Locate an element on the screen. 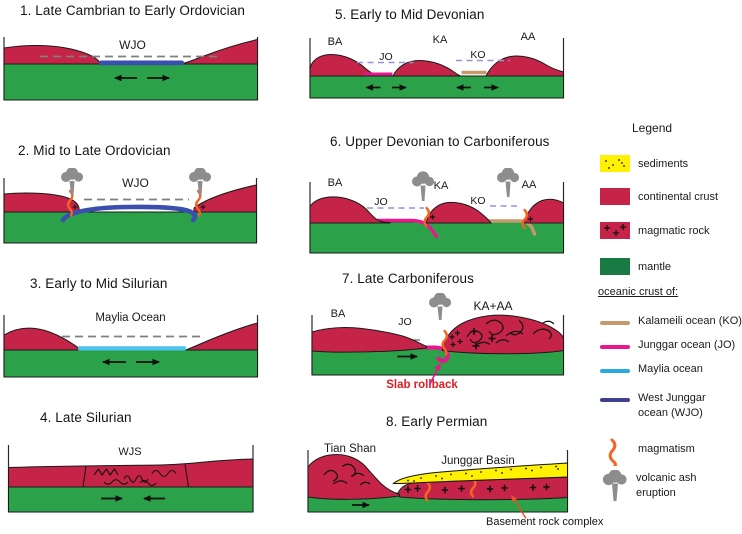 The width and height of the screenshot is (742, 534). sediments-layer is located at coordinates (480, 473).